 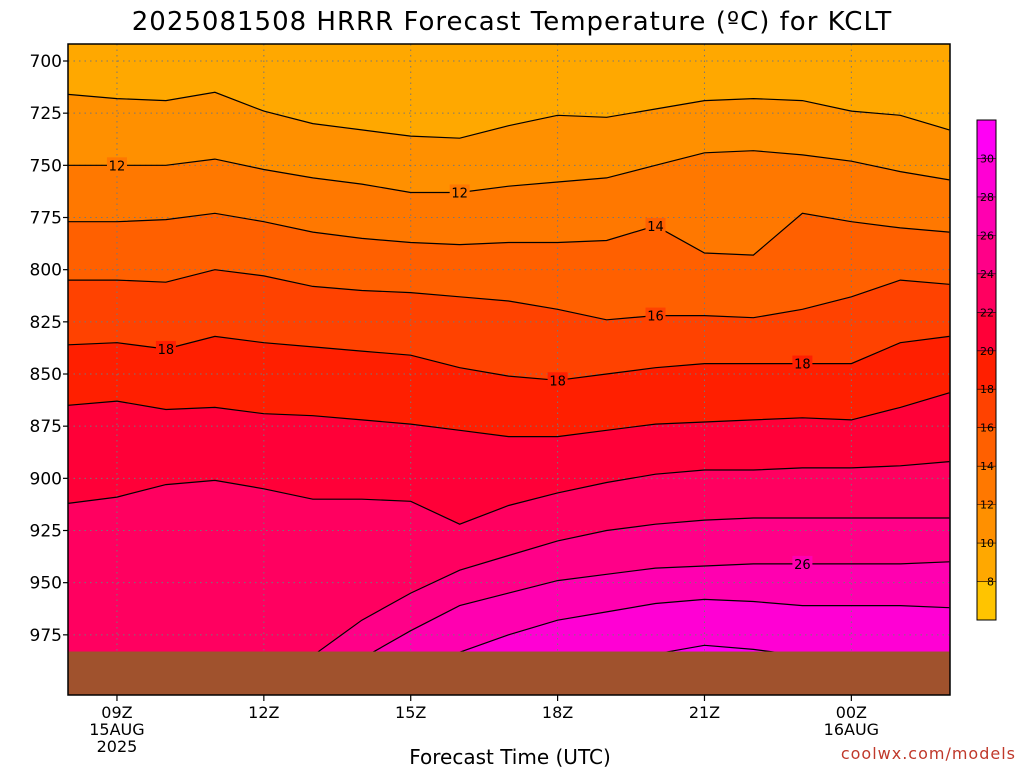 I want to click on y-tick-label: 750, so click(x=46, y=166).